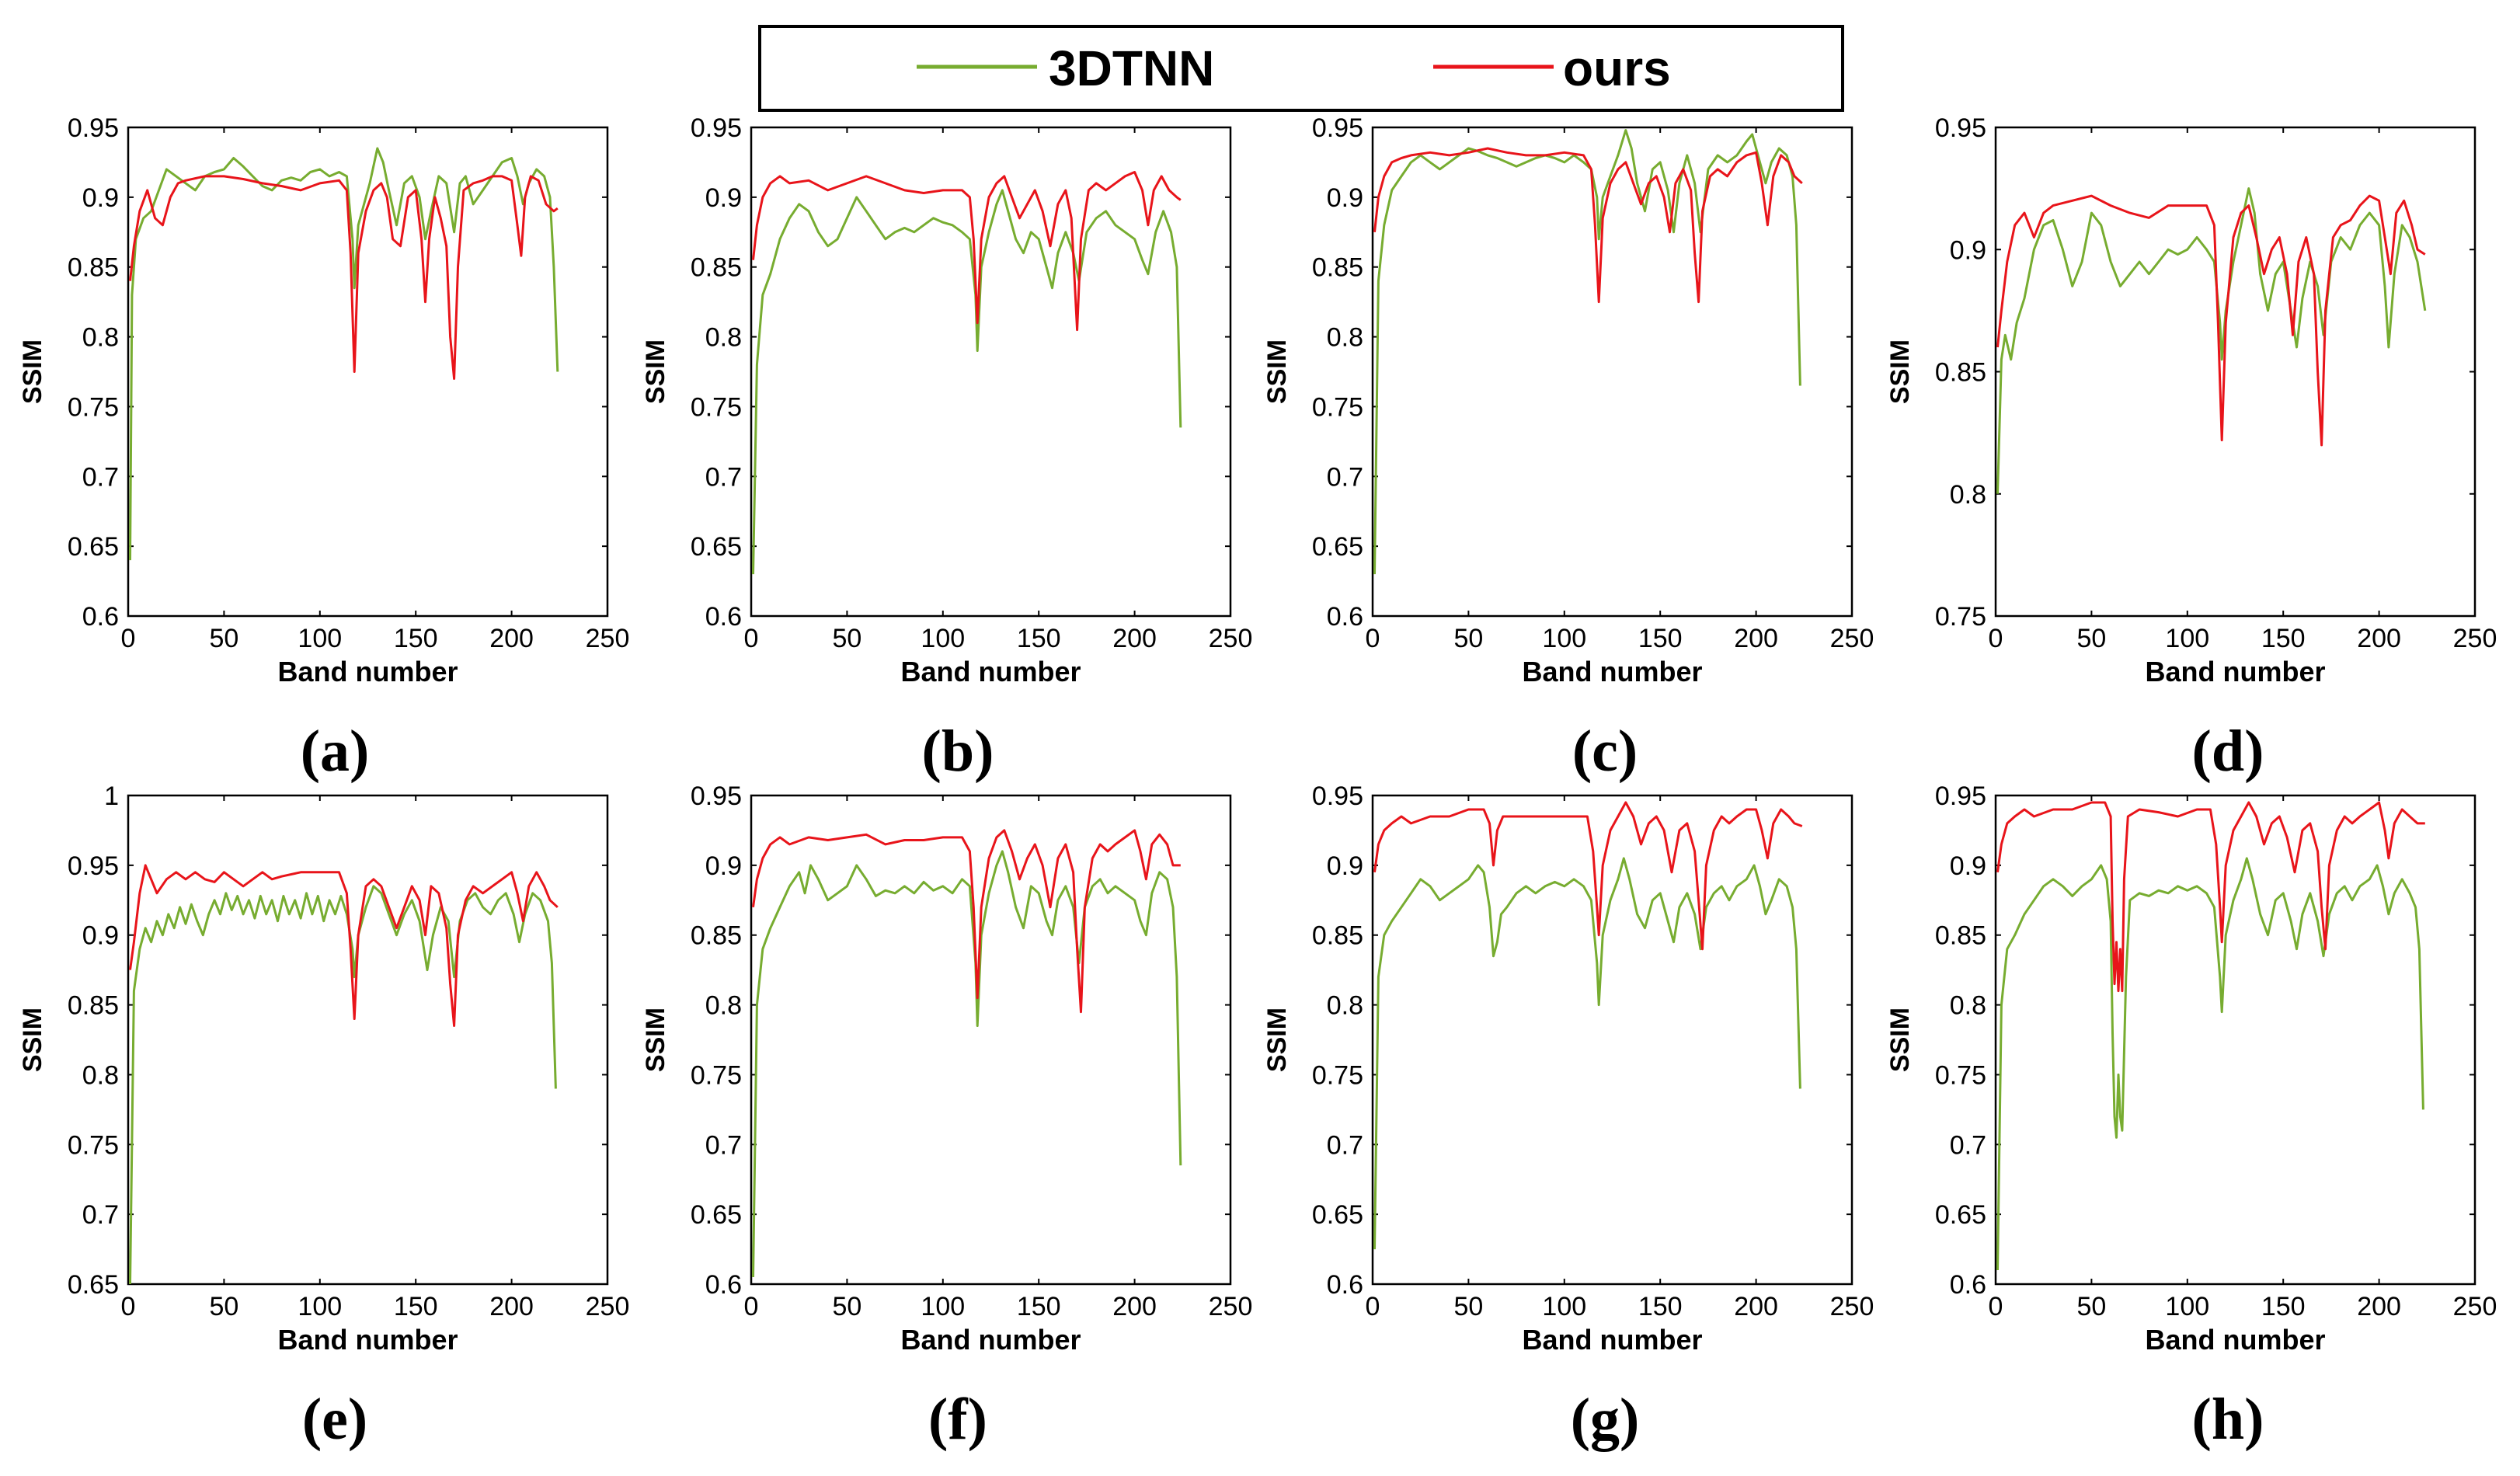 This screenshot has width=2520, height=1476. What do you see at coordinates (1606, 1419) in the screenshot?
I see `panel-label-g: (g)` at bounding box center [1606, 1419].